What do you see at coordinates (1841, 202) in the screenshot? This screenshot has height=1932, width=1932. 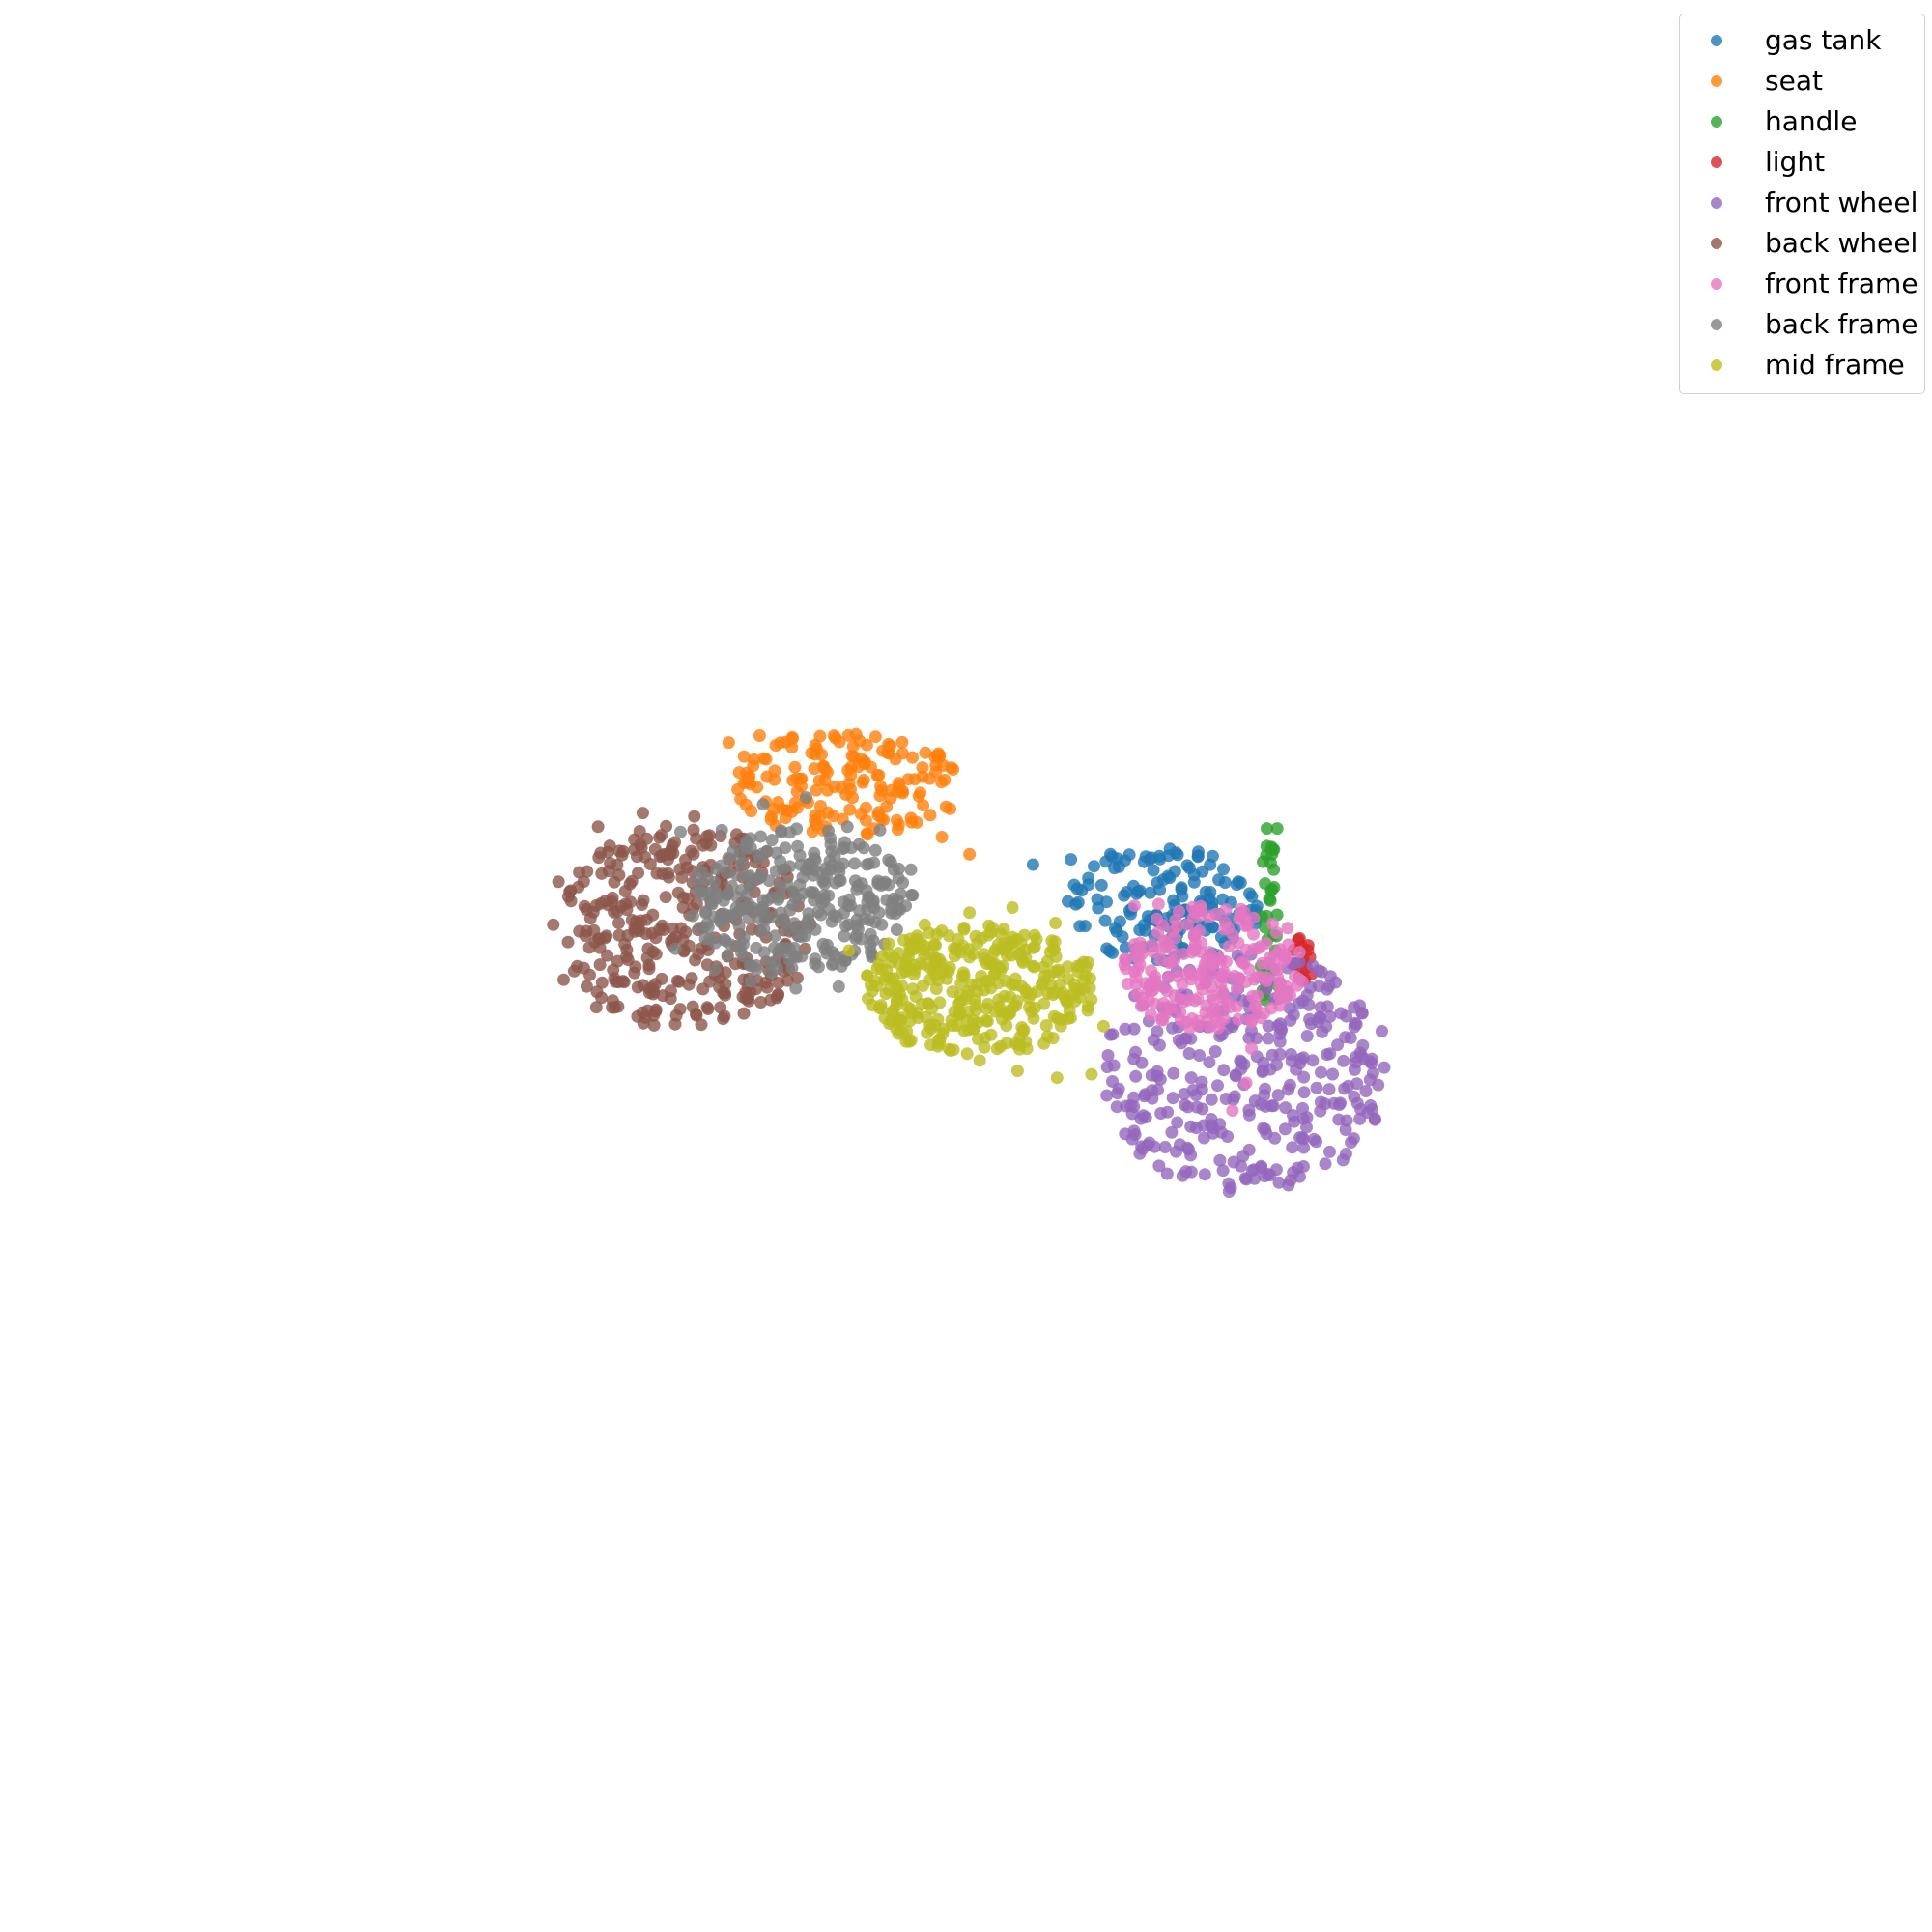 I see `legend-label: front wheel` at bounding box center [1841, 202].